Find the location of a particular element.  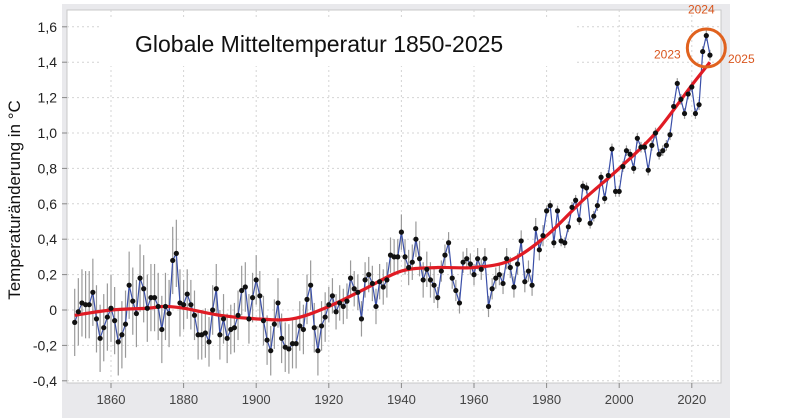

y-tick-label: 0,6 is located at coordinates (48, 204).